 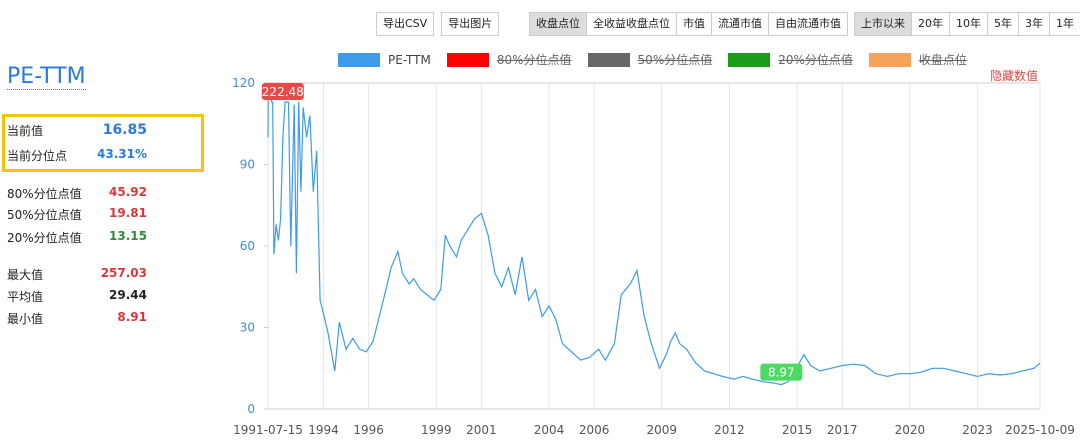 What do you see at coordinates (103, 143) in the screenshot?
I see `highlight-box` at bounding box center [103, 143].